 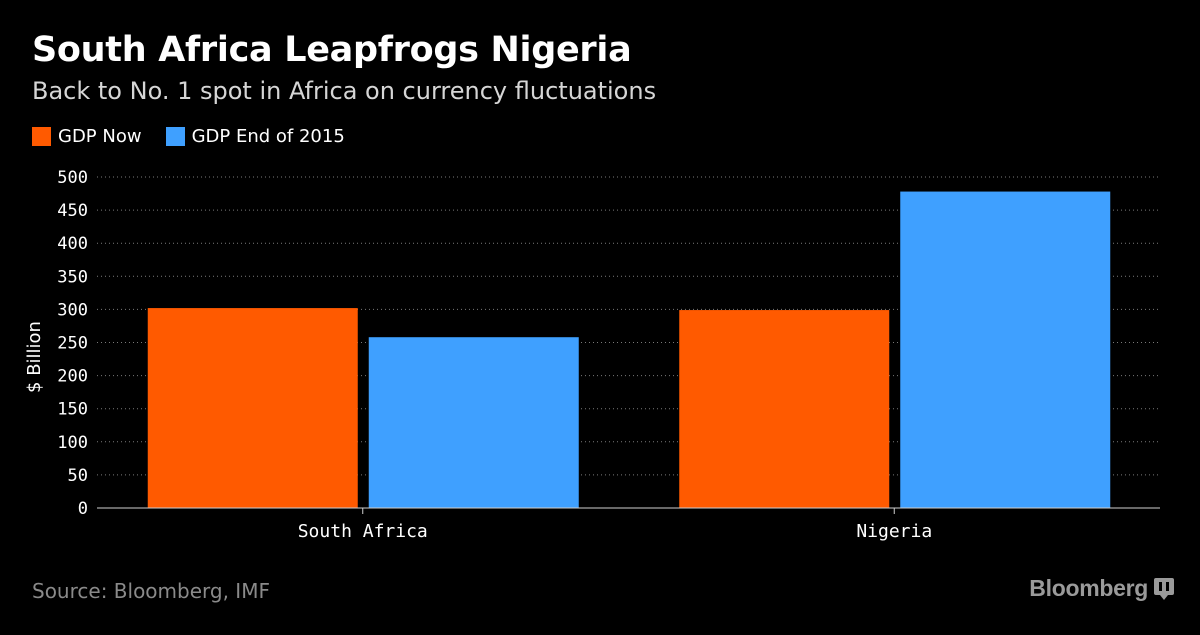 What do you see at coordinates (34, 357) in the screenshot?
I see `y-axis-label: $ Billion` at bounding box center [34, 357].